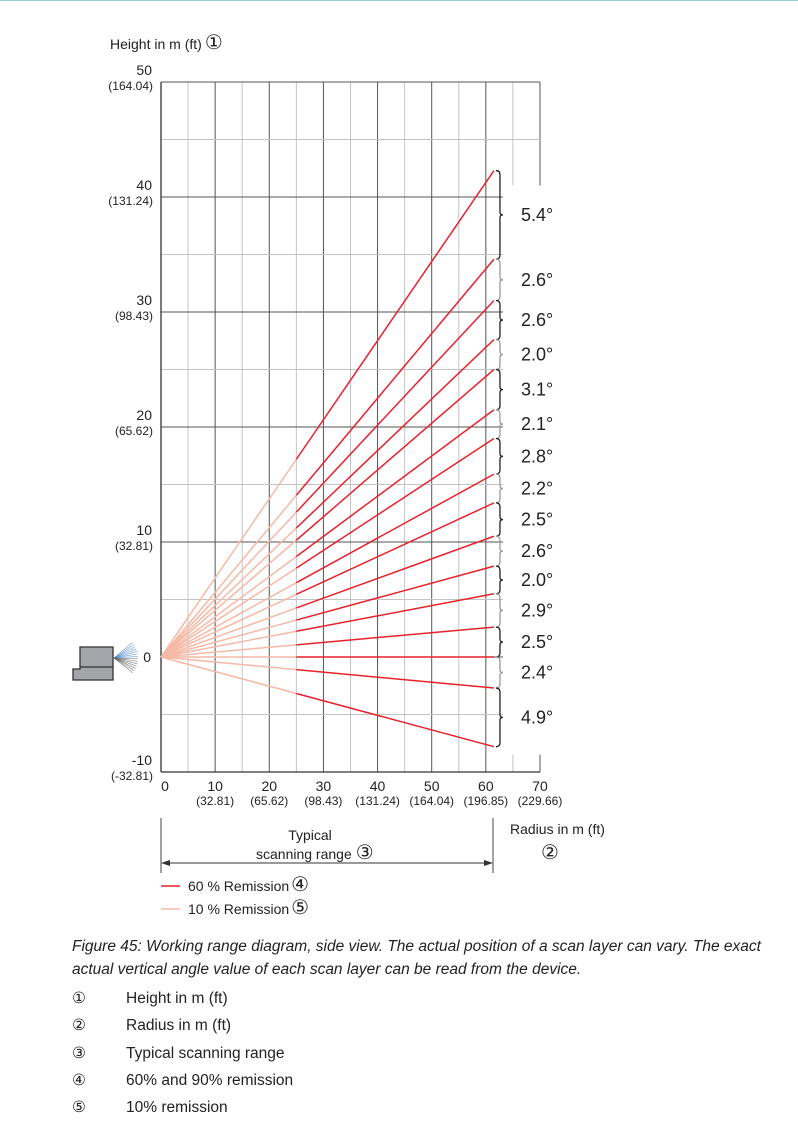 This screenshot has height=1135, width=798. I want to click on x-tick-label: 0, so click(165, 786).